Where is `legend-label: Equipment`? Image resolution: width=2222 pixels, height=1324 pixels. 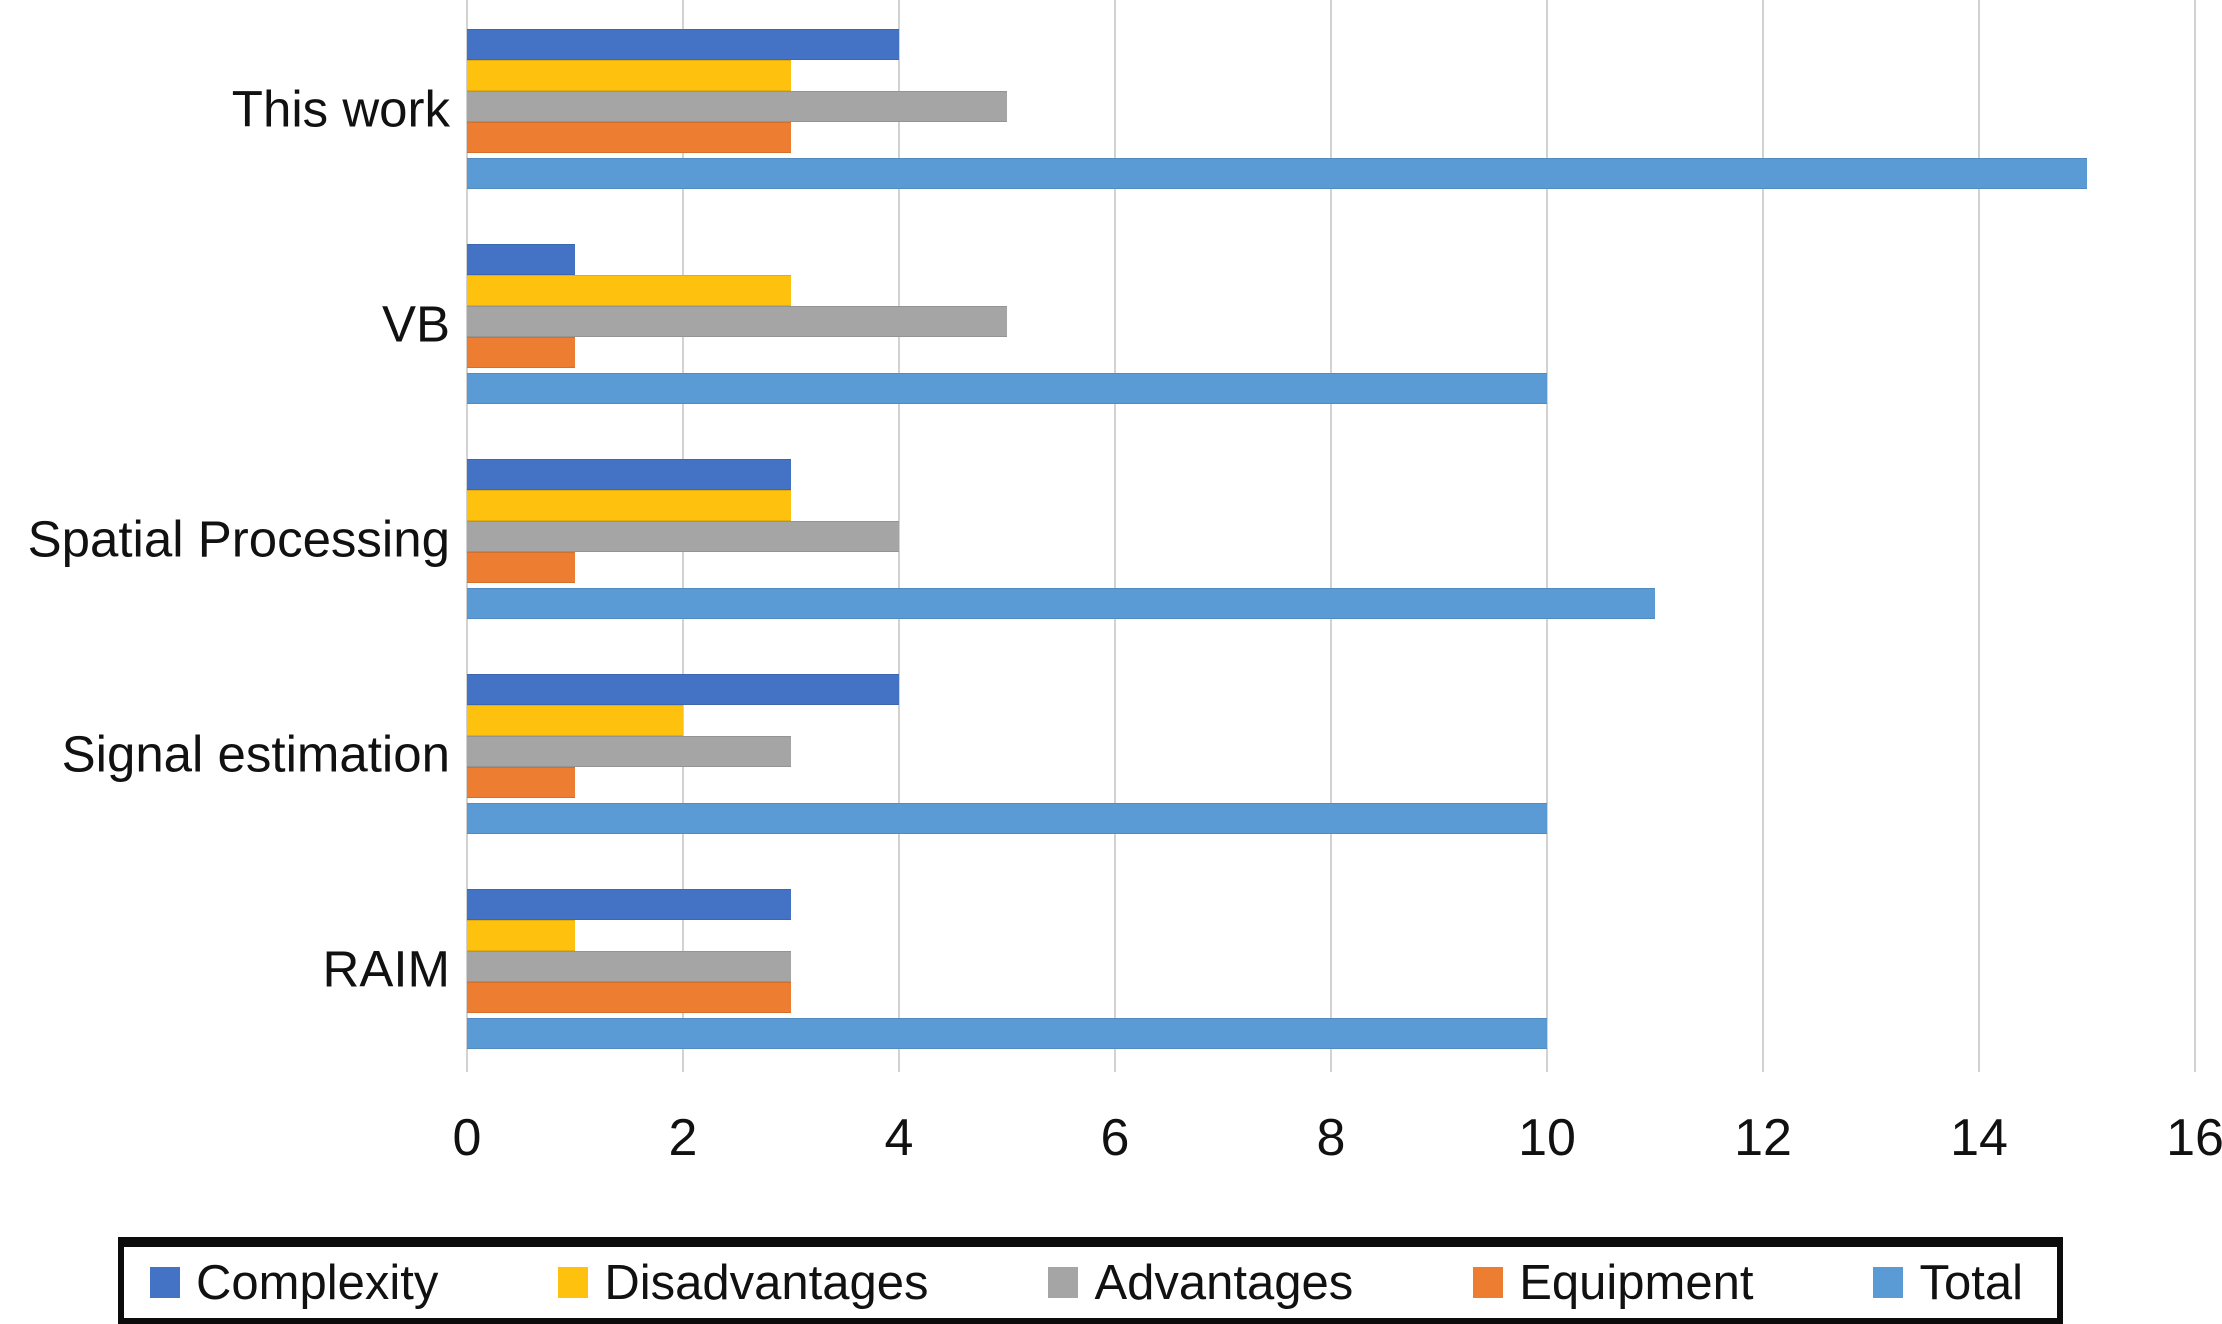
legend-label: Equipment is located at coordinates (1636, 1282).